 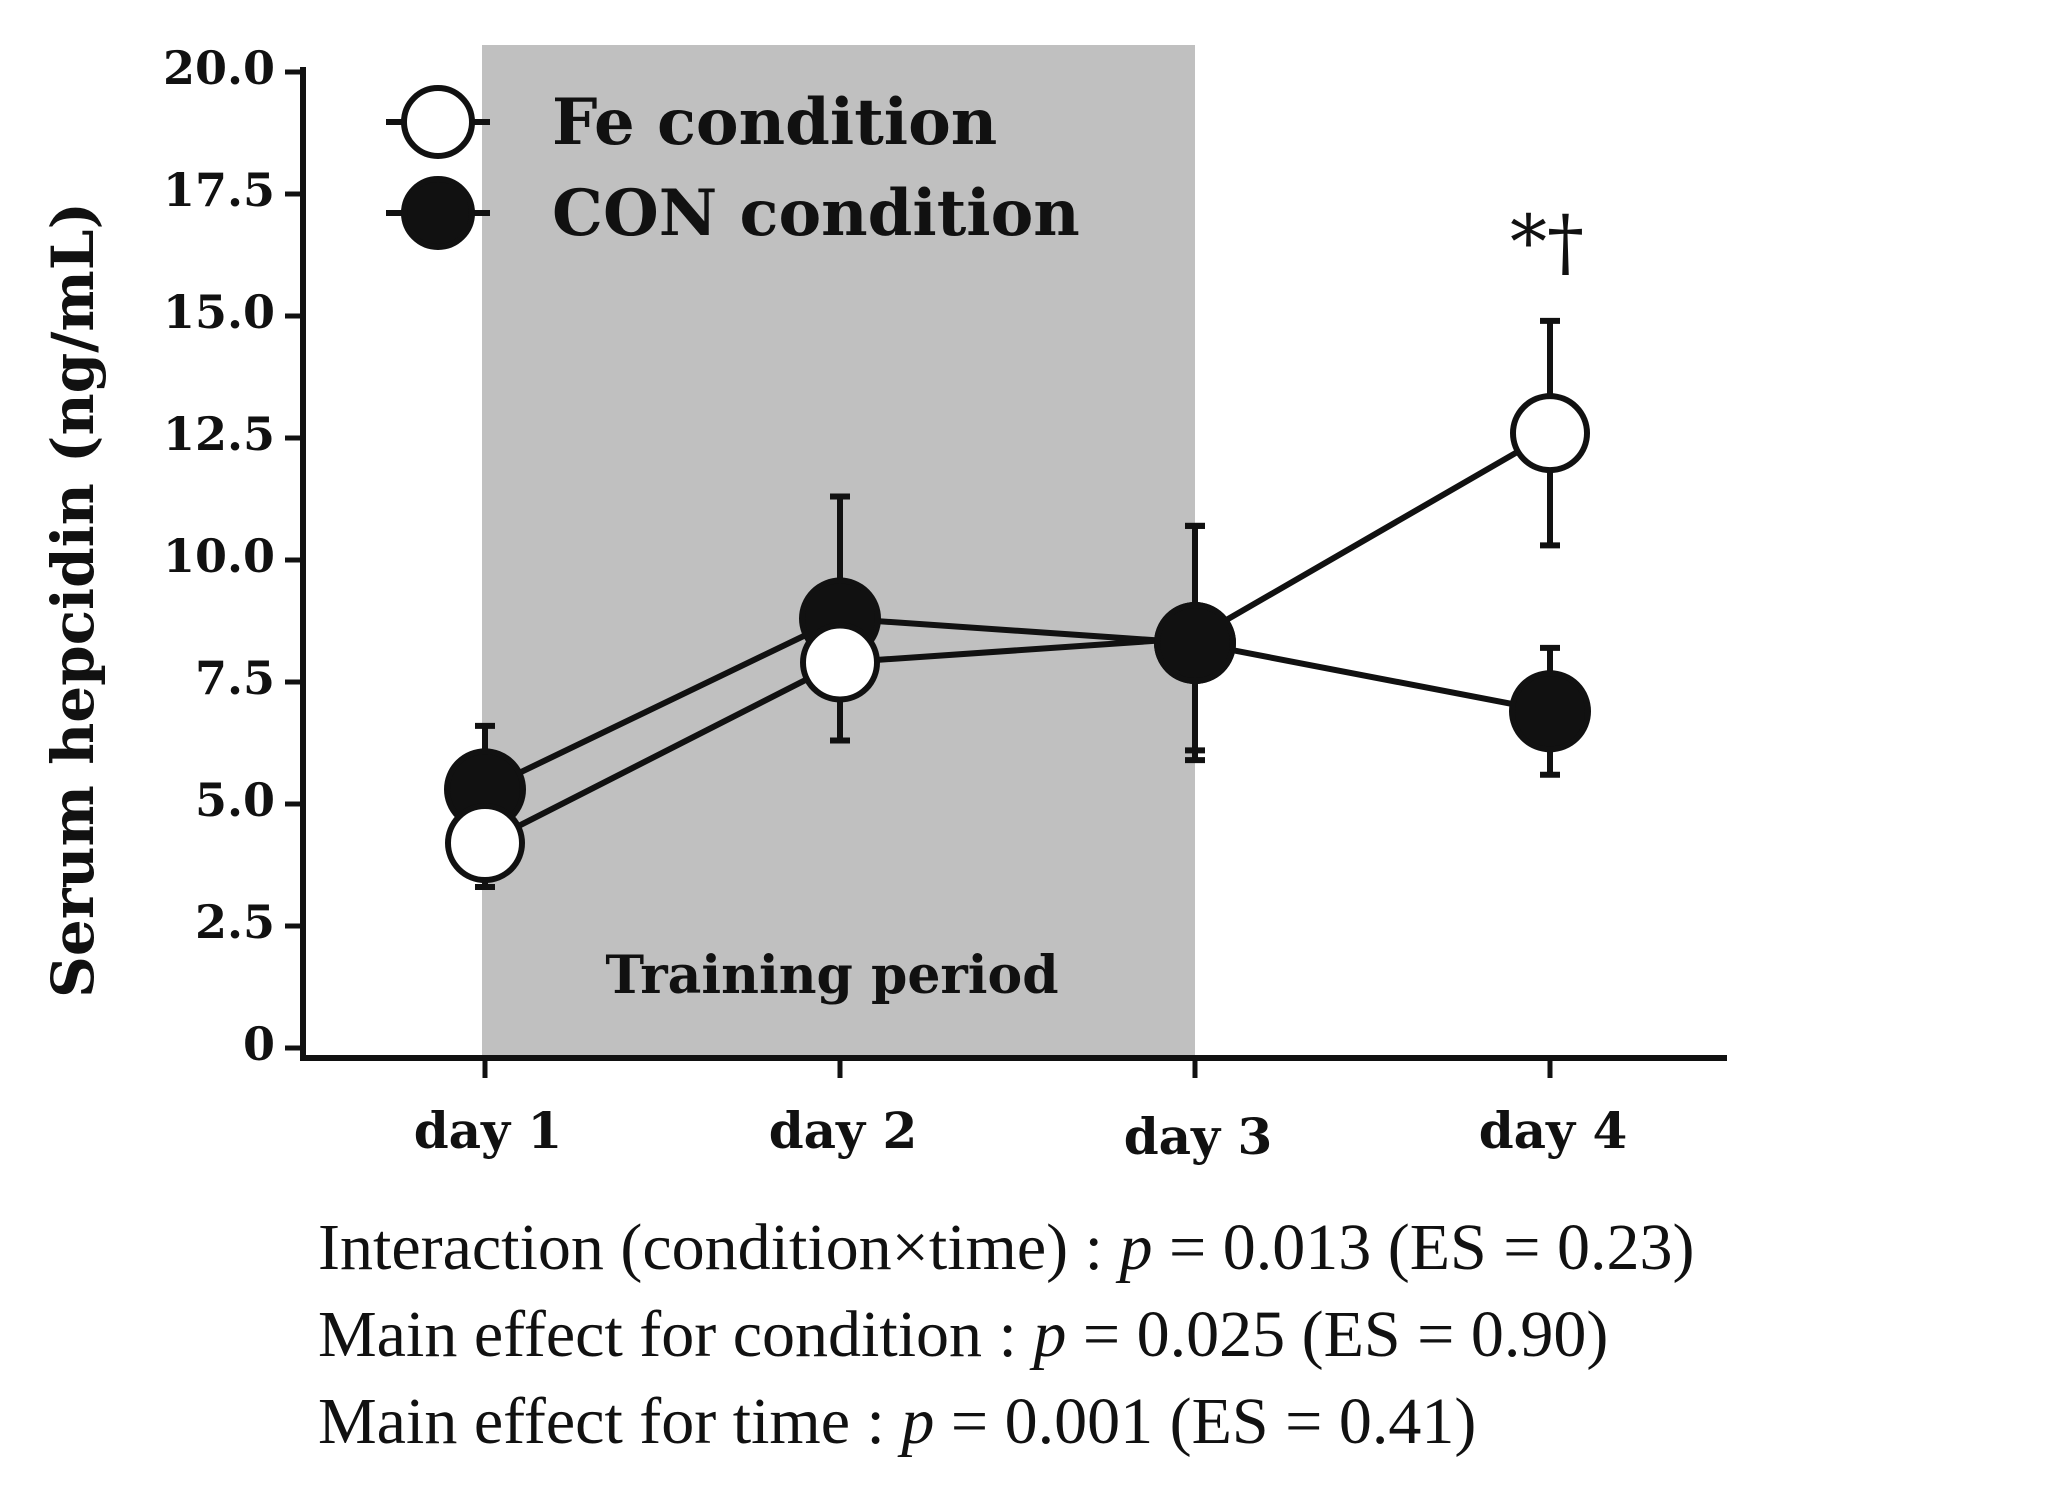 What do you see at coordinates (733, 168) in the screenshot?
I see `legend: Fe condition CON condition` at bounding box center [733, 168].